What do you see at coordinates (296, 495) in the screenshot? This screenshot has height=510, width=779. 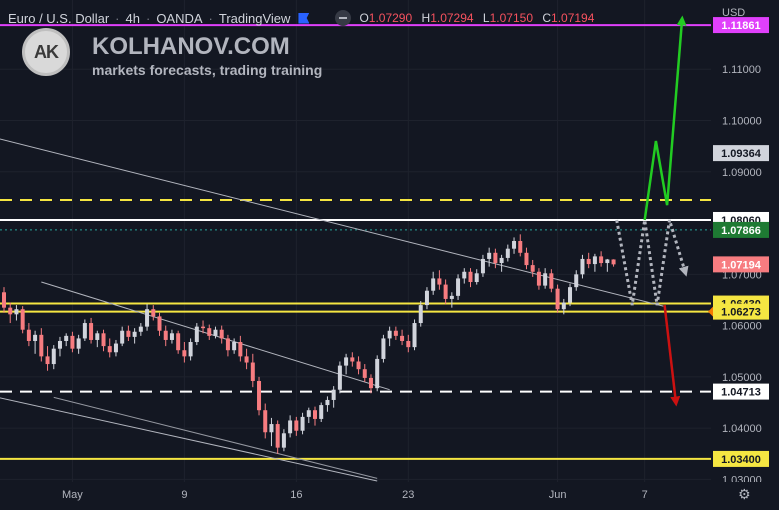 I see `time-tick-label: 16` at bounding box center [296, 495].